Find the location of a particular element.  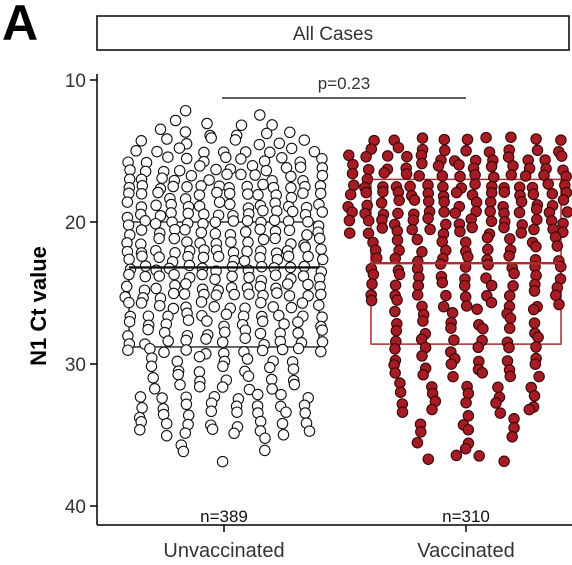

x-tick-label: Unvaccinated is located at coordinates (223, 551).